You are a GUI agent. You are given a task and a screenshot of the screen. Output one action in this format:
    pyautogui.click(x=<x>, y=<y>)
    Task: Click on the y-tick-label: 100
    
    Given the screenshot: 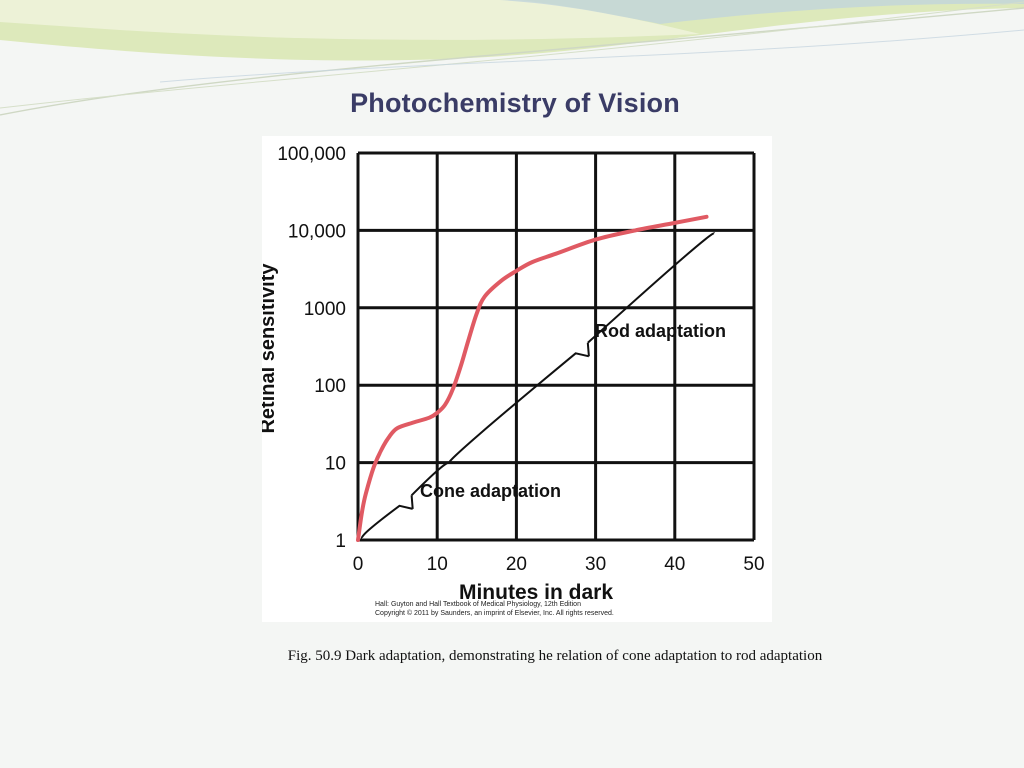 What is the action you would take?
    pyautogui.click(x=330, y=386)
    